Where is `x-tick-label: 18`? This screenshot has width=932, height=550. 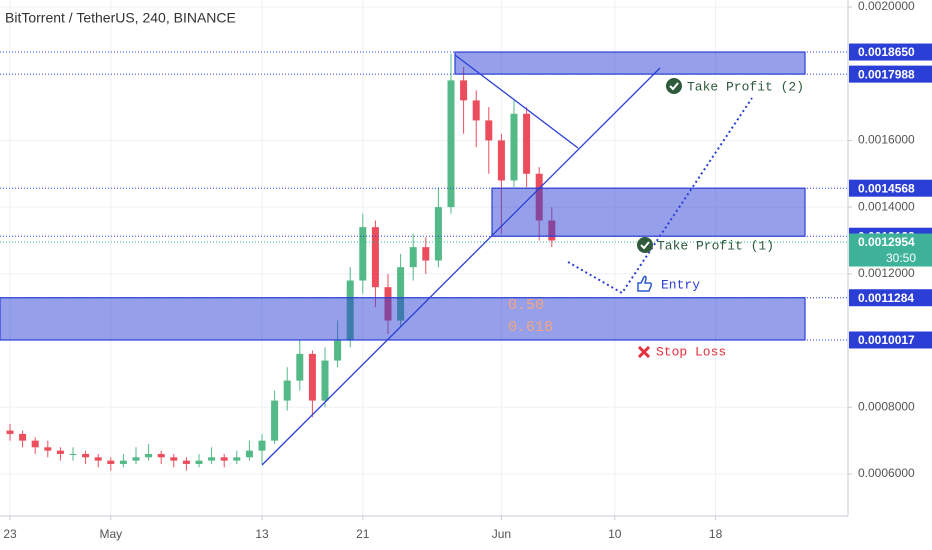
x-tick-label: 18 is located at coordinates (716, 534).